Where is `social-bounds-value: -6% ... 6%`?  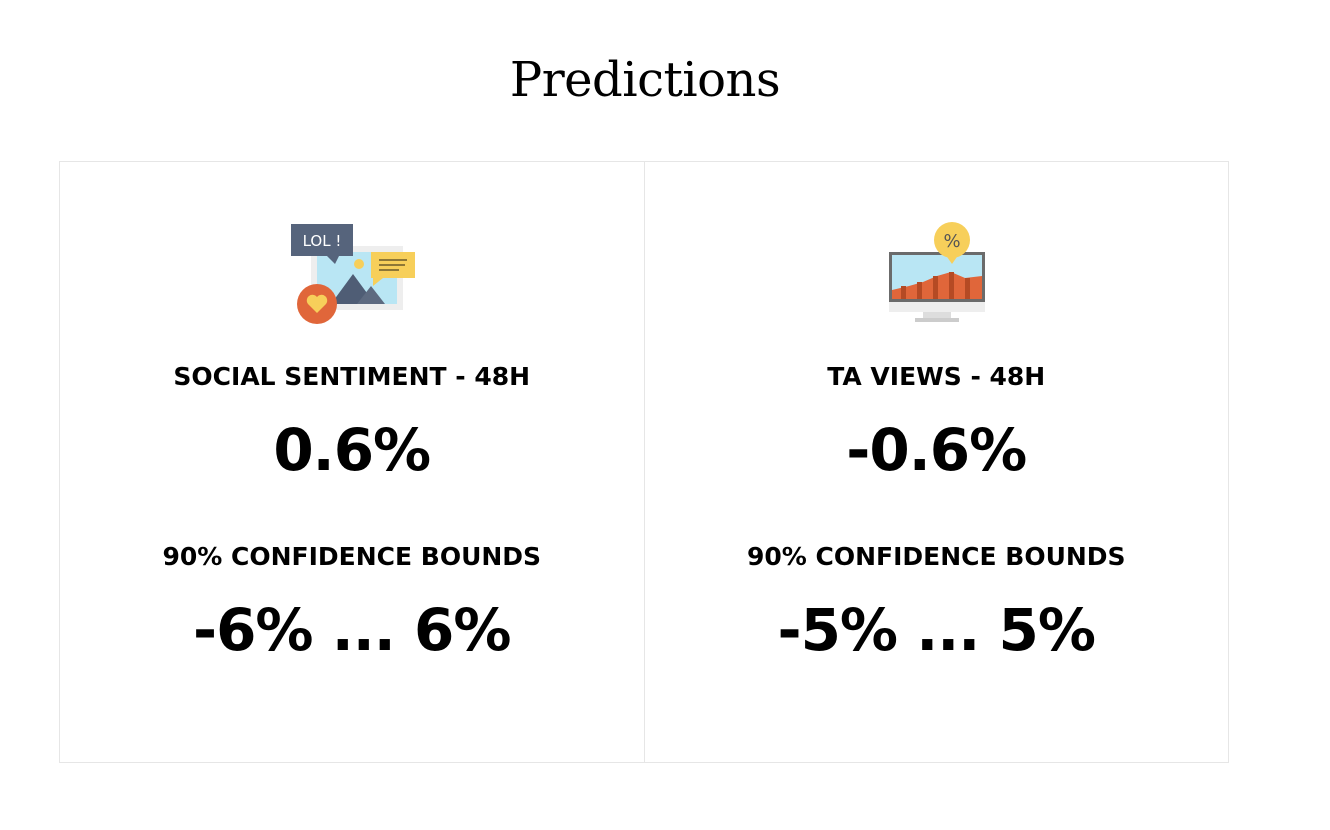 social-bounds-value: -6% ... 6% is located at coordinates (352, 630).